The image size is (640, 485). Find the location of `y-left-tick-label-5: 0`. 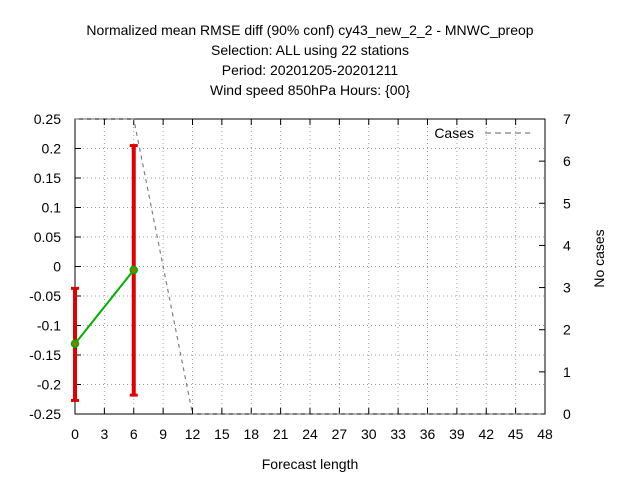

y-left-tick-label-5: 0 is located at coordinates (57, 267).